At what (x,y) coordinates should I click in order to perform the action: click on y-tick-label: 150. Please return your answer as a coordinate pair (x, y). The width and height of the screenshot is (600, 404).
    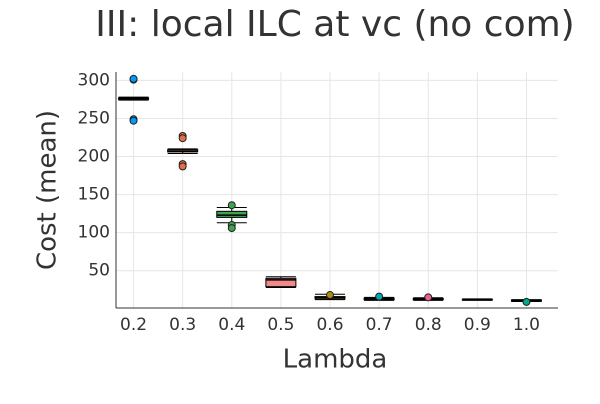
    Looking at the image, I should click on (94, 195).